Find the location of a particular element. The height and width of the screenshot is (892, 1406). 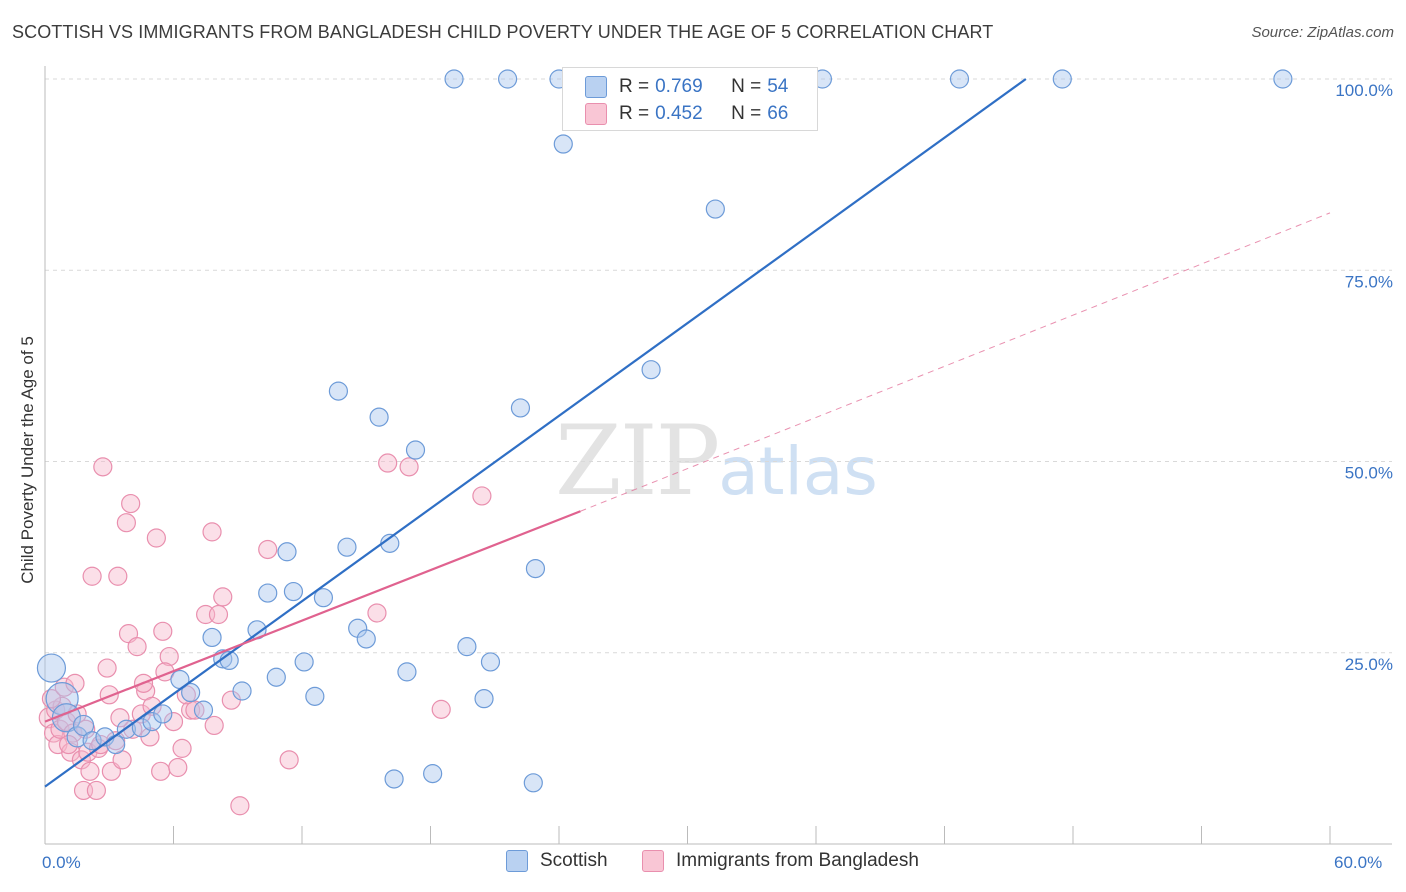

legend-label-bangladesh: Immigrants from Bangladesh is located at coordinates (797, 860).